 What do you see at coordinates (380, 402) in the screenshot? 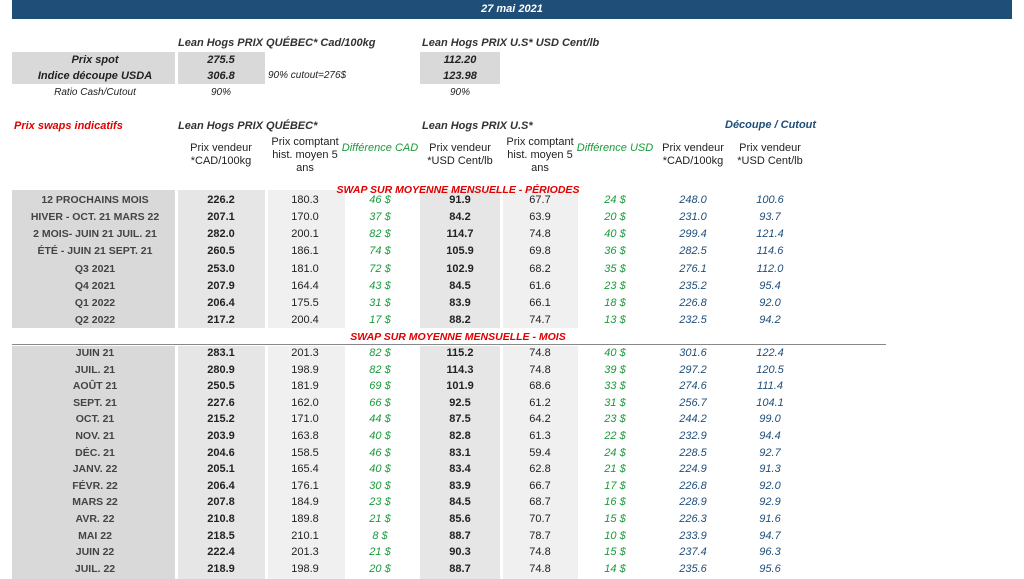
I see `cell: 66 $` at bounding box center [380, 402].